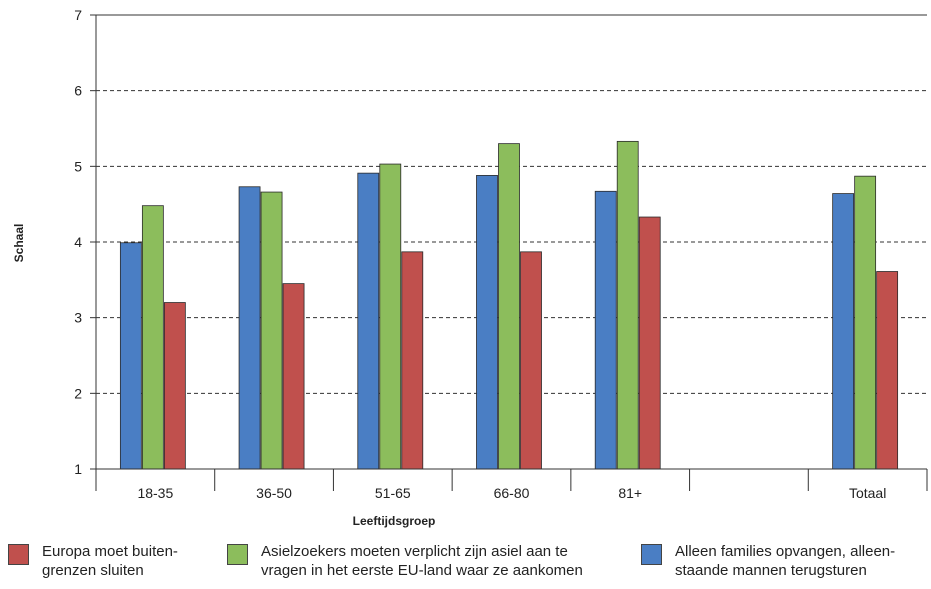 The height and width of the screenshot is (589, 931). I want to click on x-tick-label: 81+, so click(630, 493).